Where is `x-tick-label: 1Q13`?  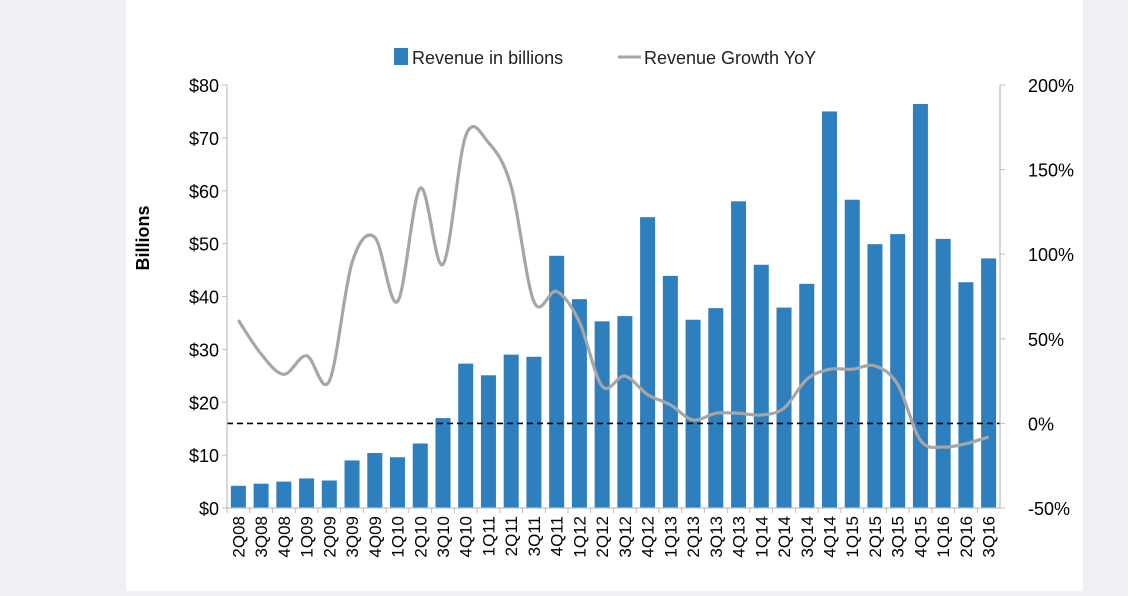 x-tick-label: 1Q13 is located at coordinates (670, 537).